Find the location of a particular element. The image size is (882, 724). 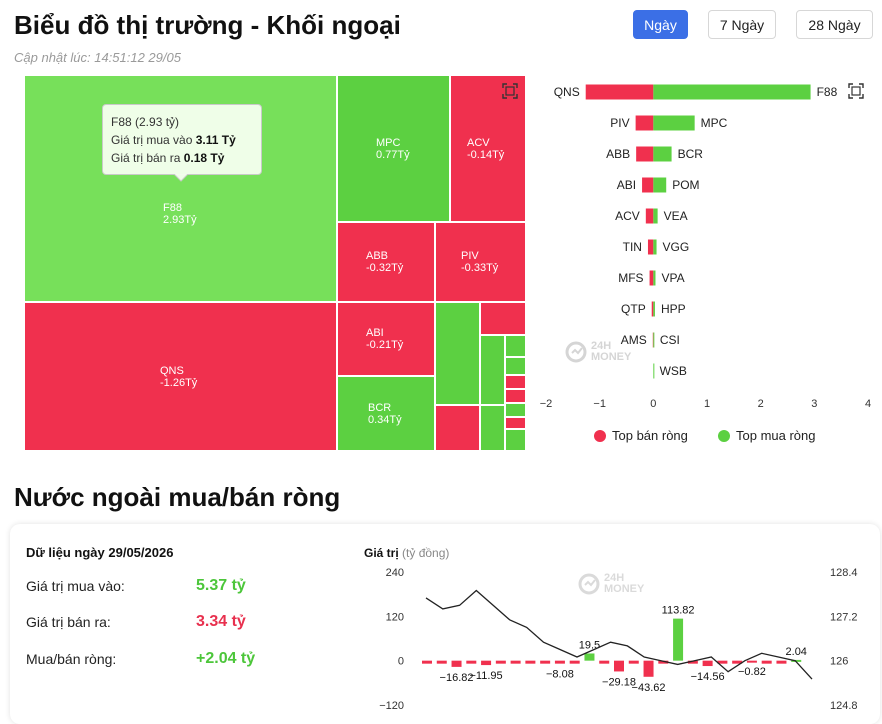

tile-ticker: PIV is located at coordinates (470, 256).